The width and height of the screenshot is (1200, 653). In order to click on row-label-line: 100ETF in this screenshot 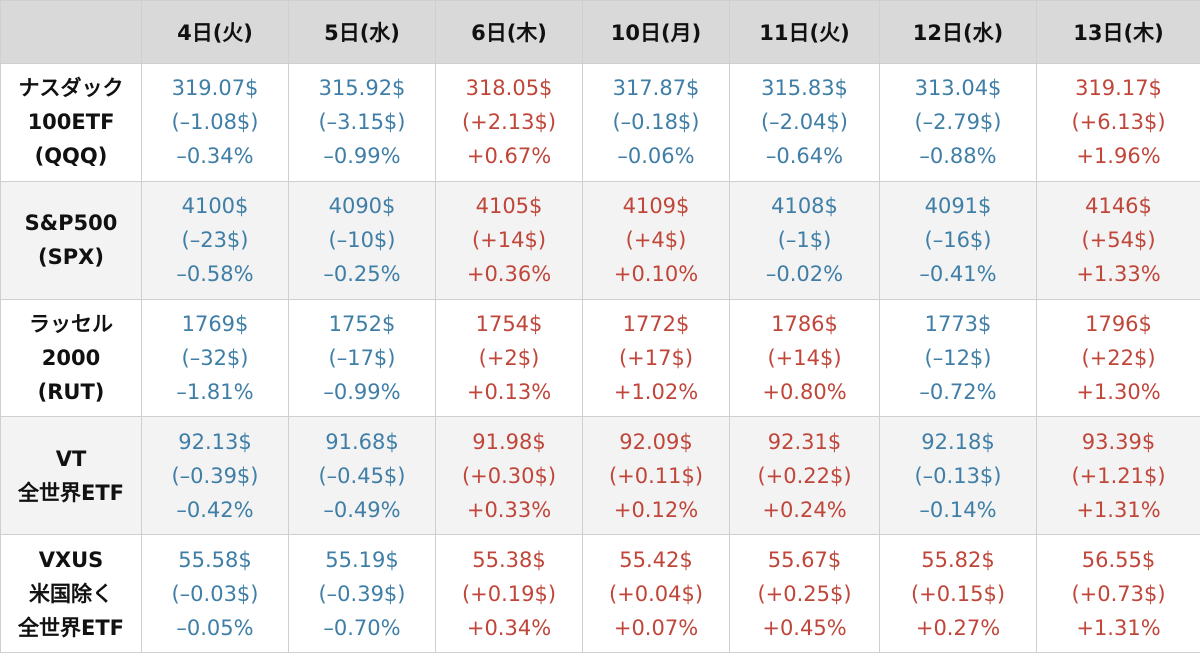, I will do `click(71, 122)`.